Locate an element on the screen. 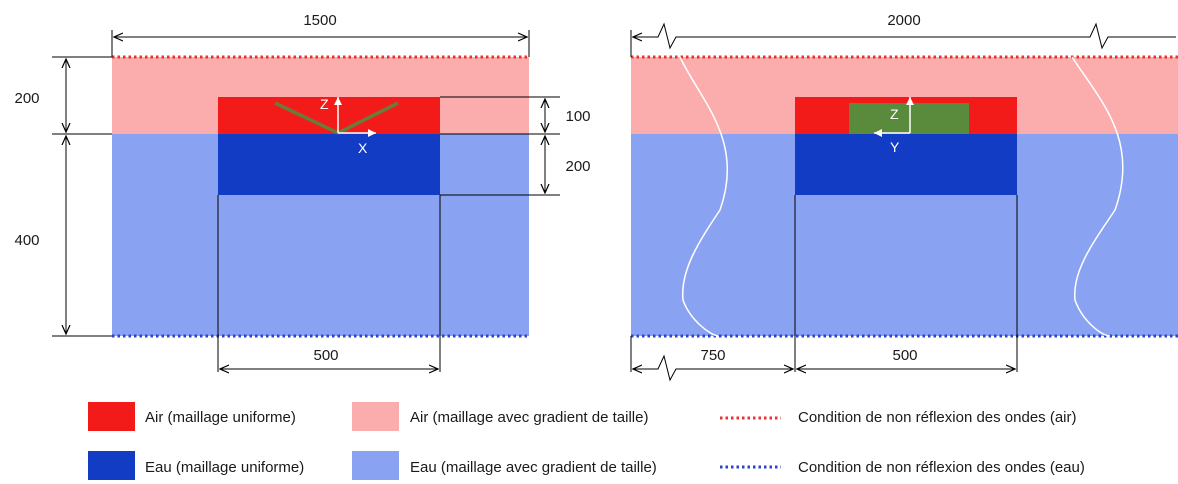 The image size is (1178, 484). left-water-uniform-zone is located at coordinates (329, 164).